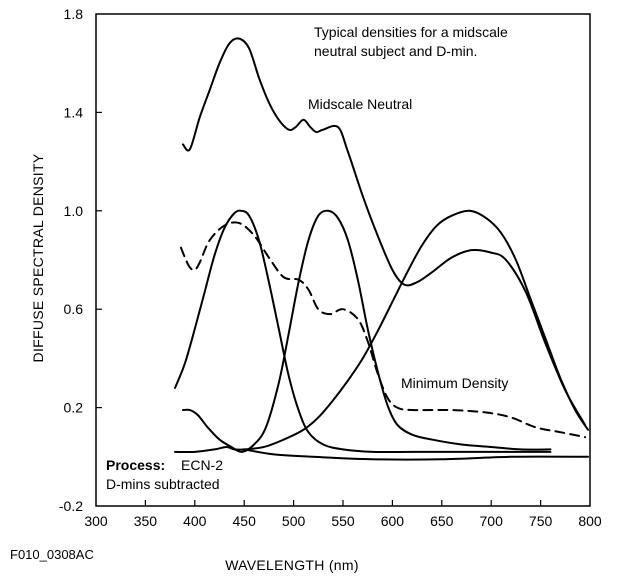  Describe the element at coordinates (163, 484) in the screenshot. I see `dmins-note: D-mins subtracted` at that location.